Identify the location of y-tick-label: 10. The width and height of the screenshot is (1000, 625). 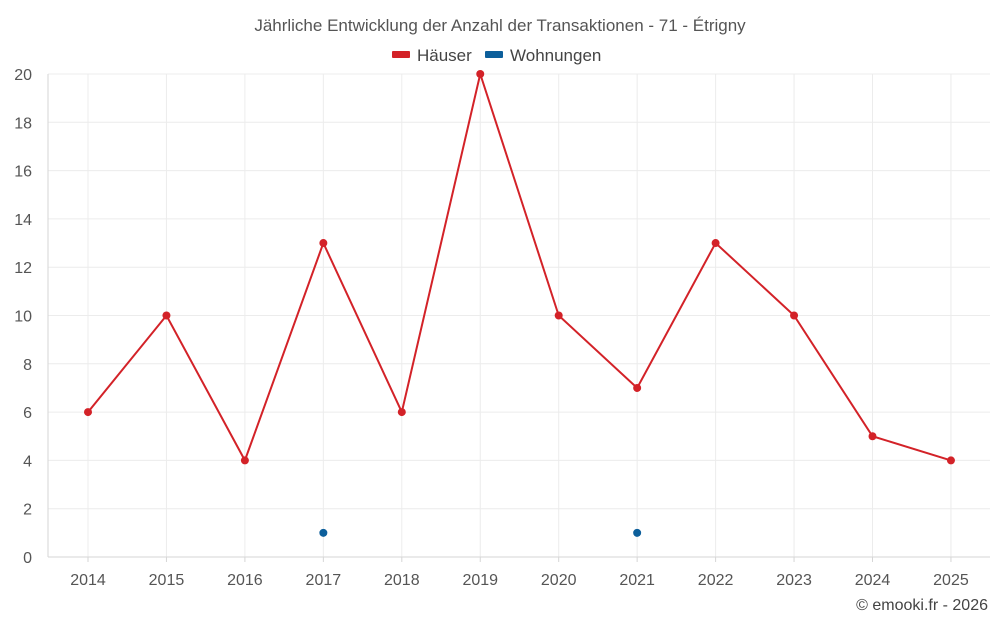
(23, 317).